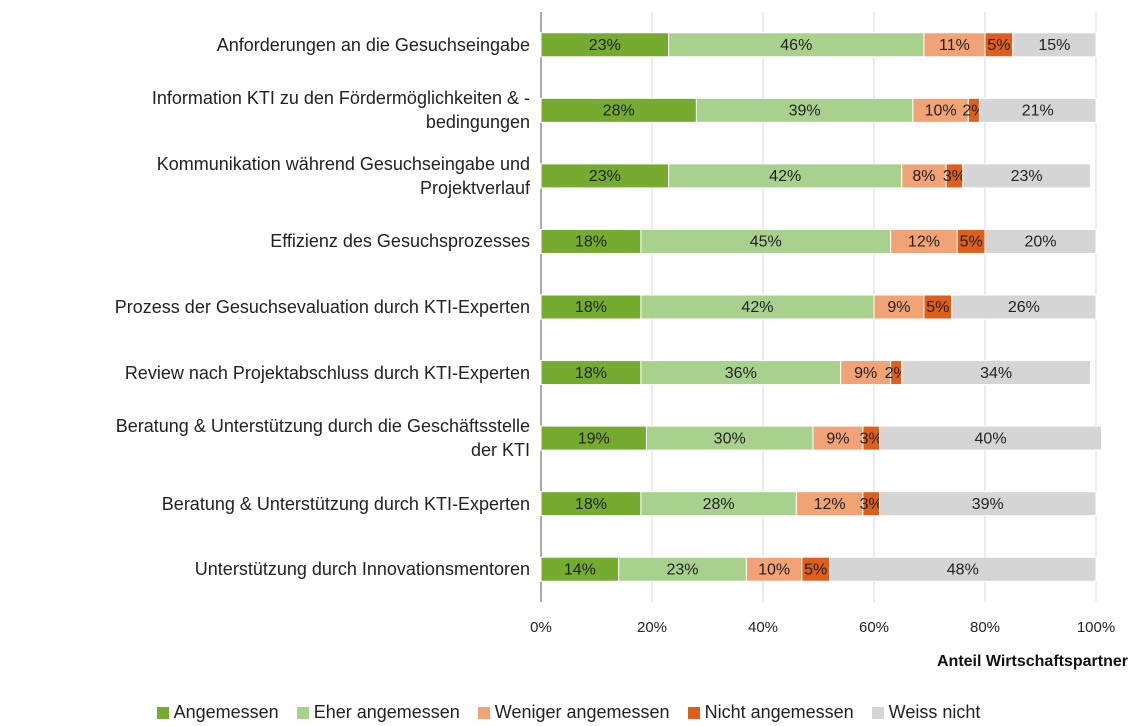  Describe the element at coordinates (871, 504) in the screenshot. I see `data-label: 3%` at that location.